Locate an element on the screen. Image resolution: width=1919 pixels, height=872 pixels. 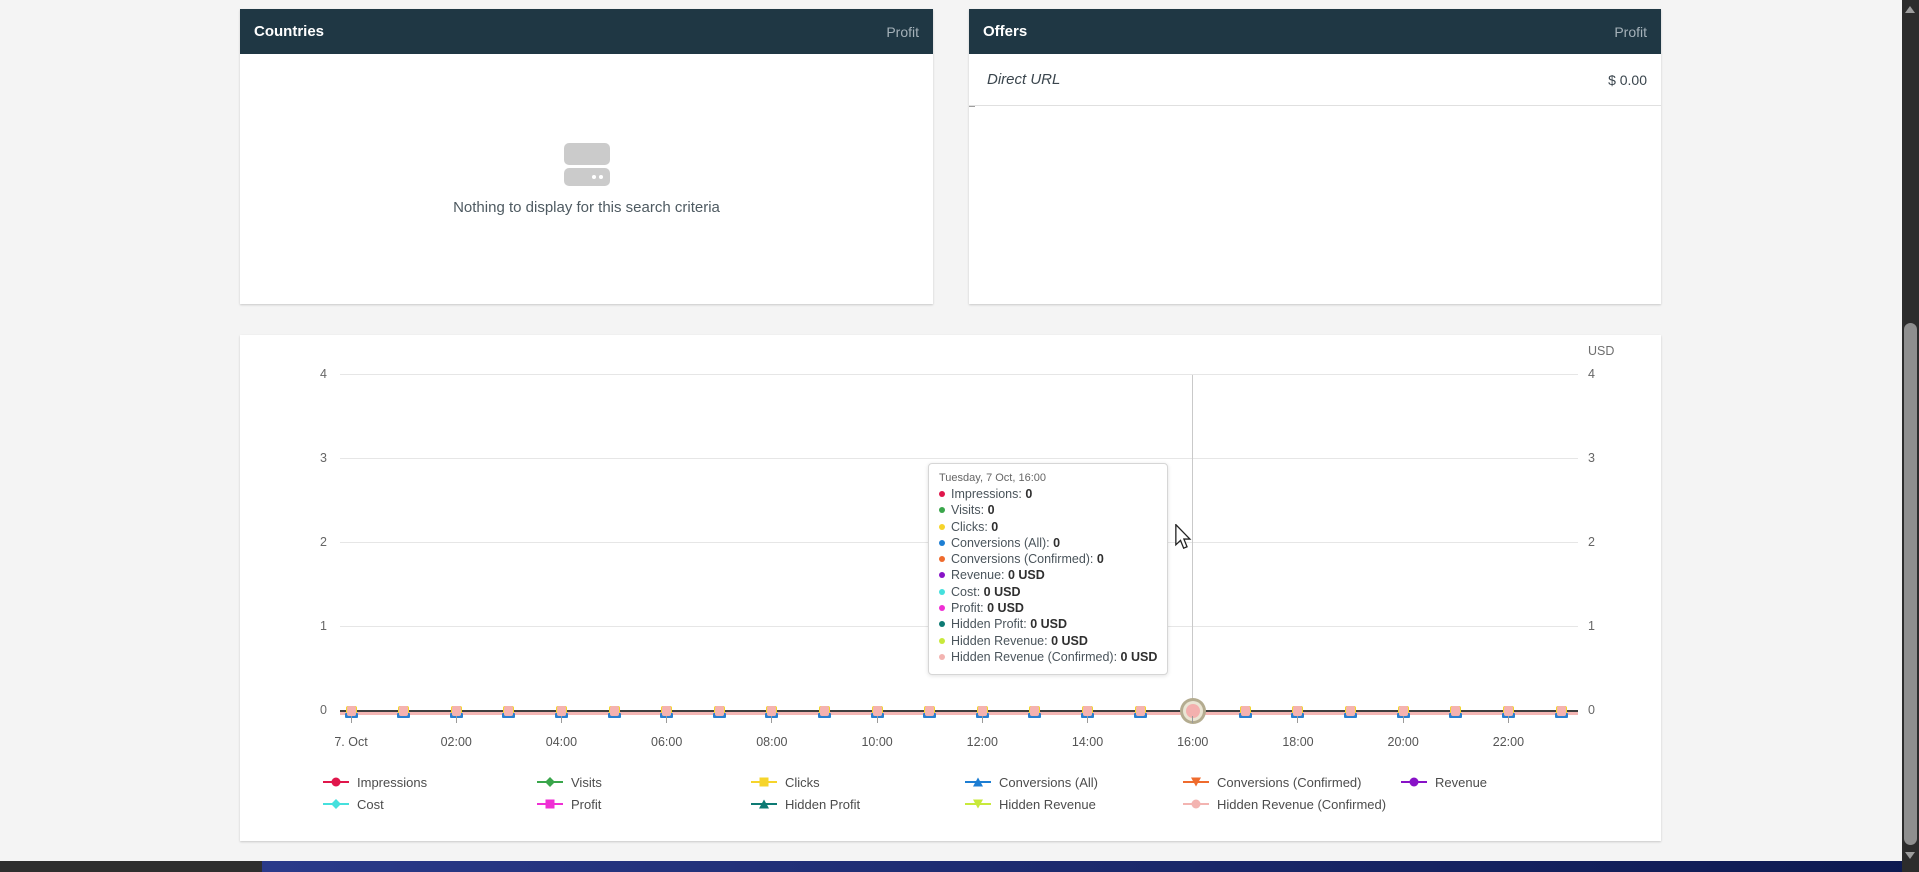
legend-item: Conversions (All) is located at coordinates (1031, 782).